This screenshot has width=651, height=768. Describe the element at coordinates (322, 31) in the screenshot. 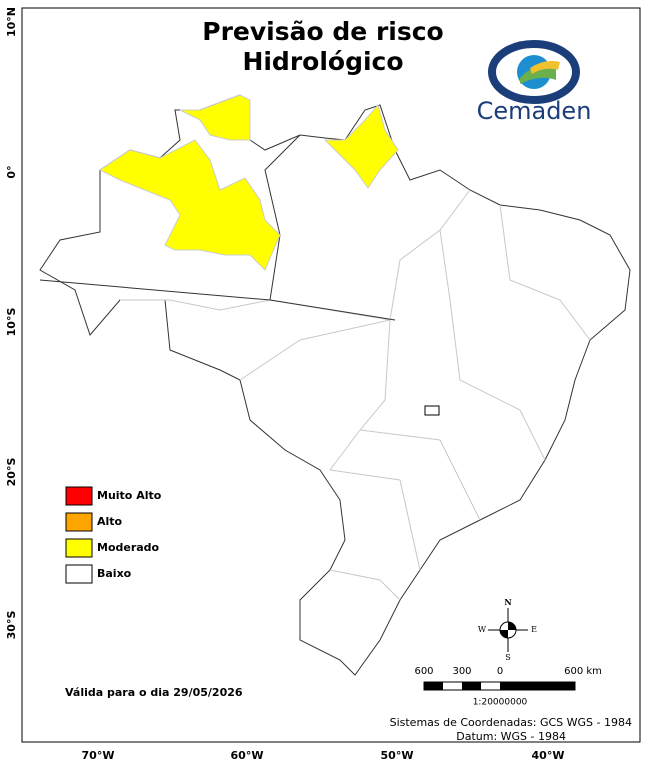

I see `title-line: Previsão de risco` at that location.